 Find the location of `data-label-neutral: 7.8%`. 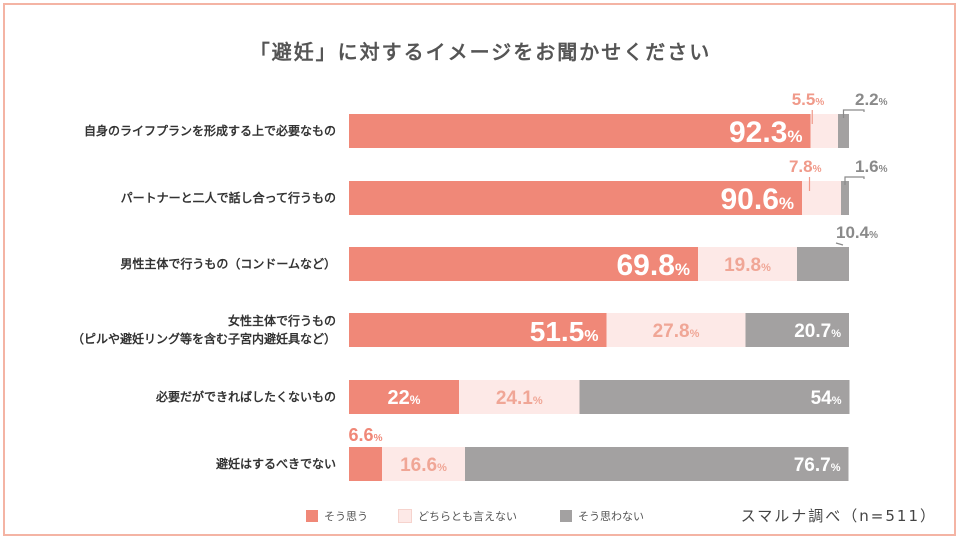

data-label-neutral: 7.8% is located at coordinates (805, 166).